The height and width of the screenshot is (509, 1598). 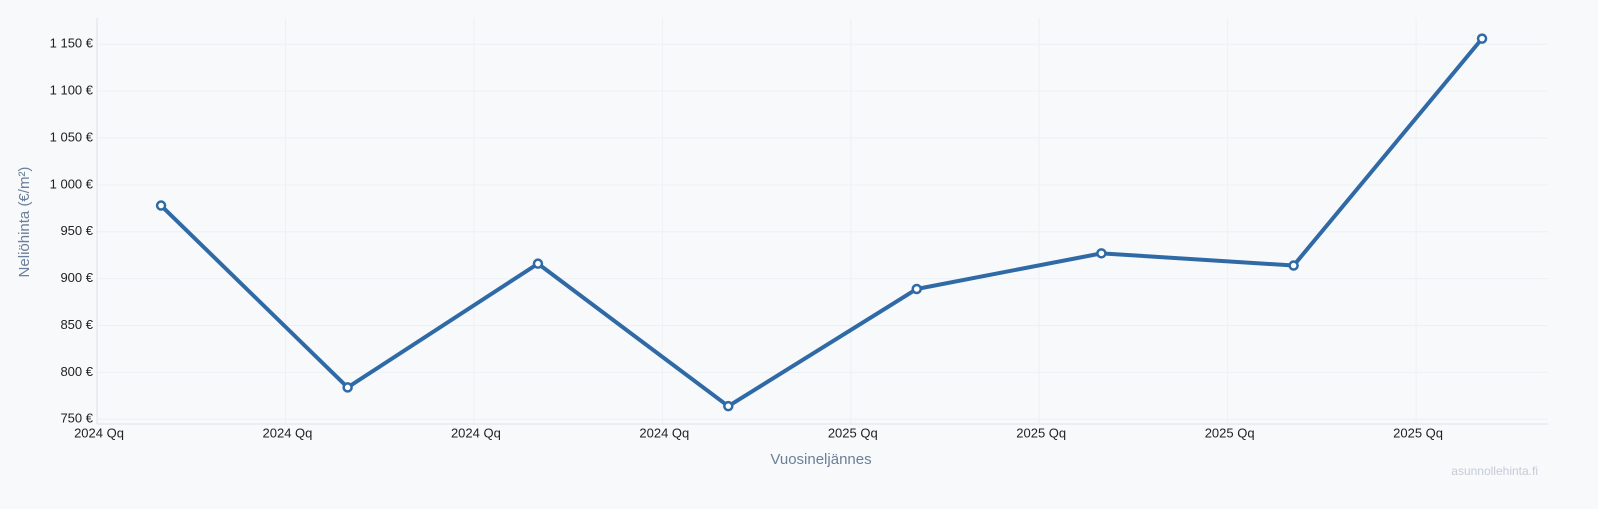 I want to click on y-axis-title: Neliöhinta (€/m²), so click(x=24, y=222).